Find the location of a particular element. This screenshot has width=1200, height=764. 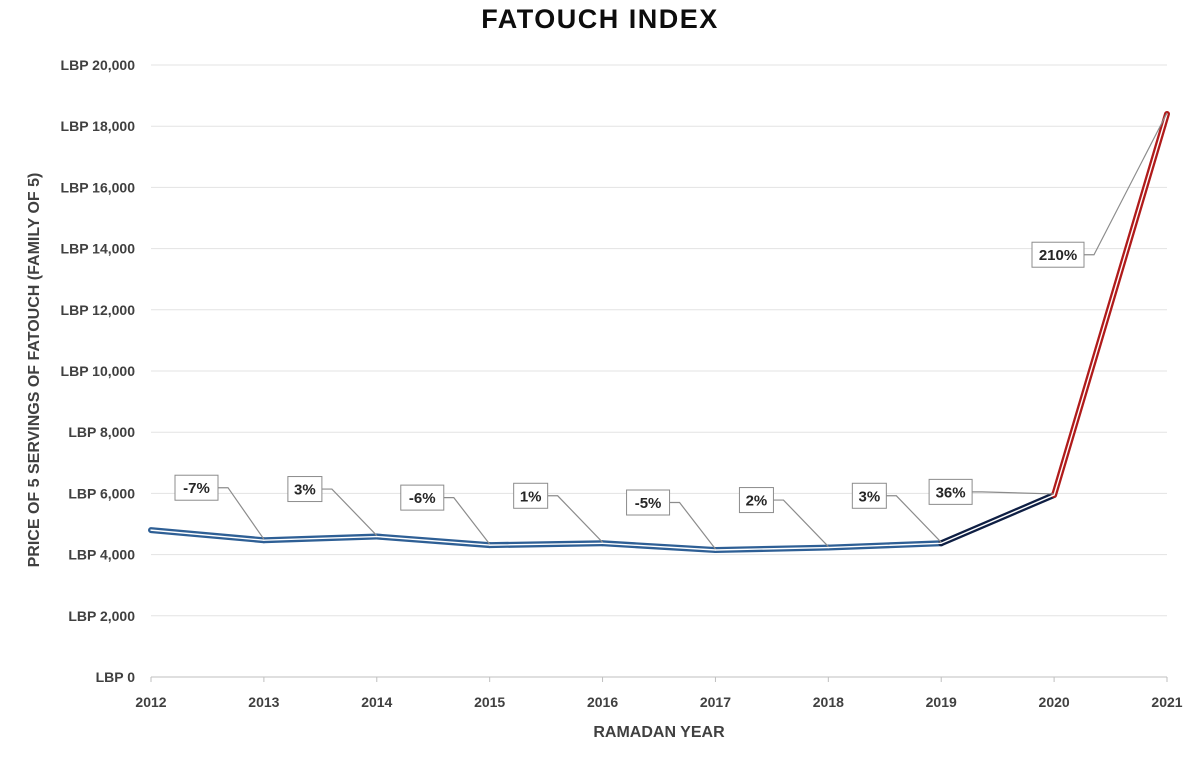

percent-change-label: 2% is located at coordinates (783, 517).